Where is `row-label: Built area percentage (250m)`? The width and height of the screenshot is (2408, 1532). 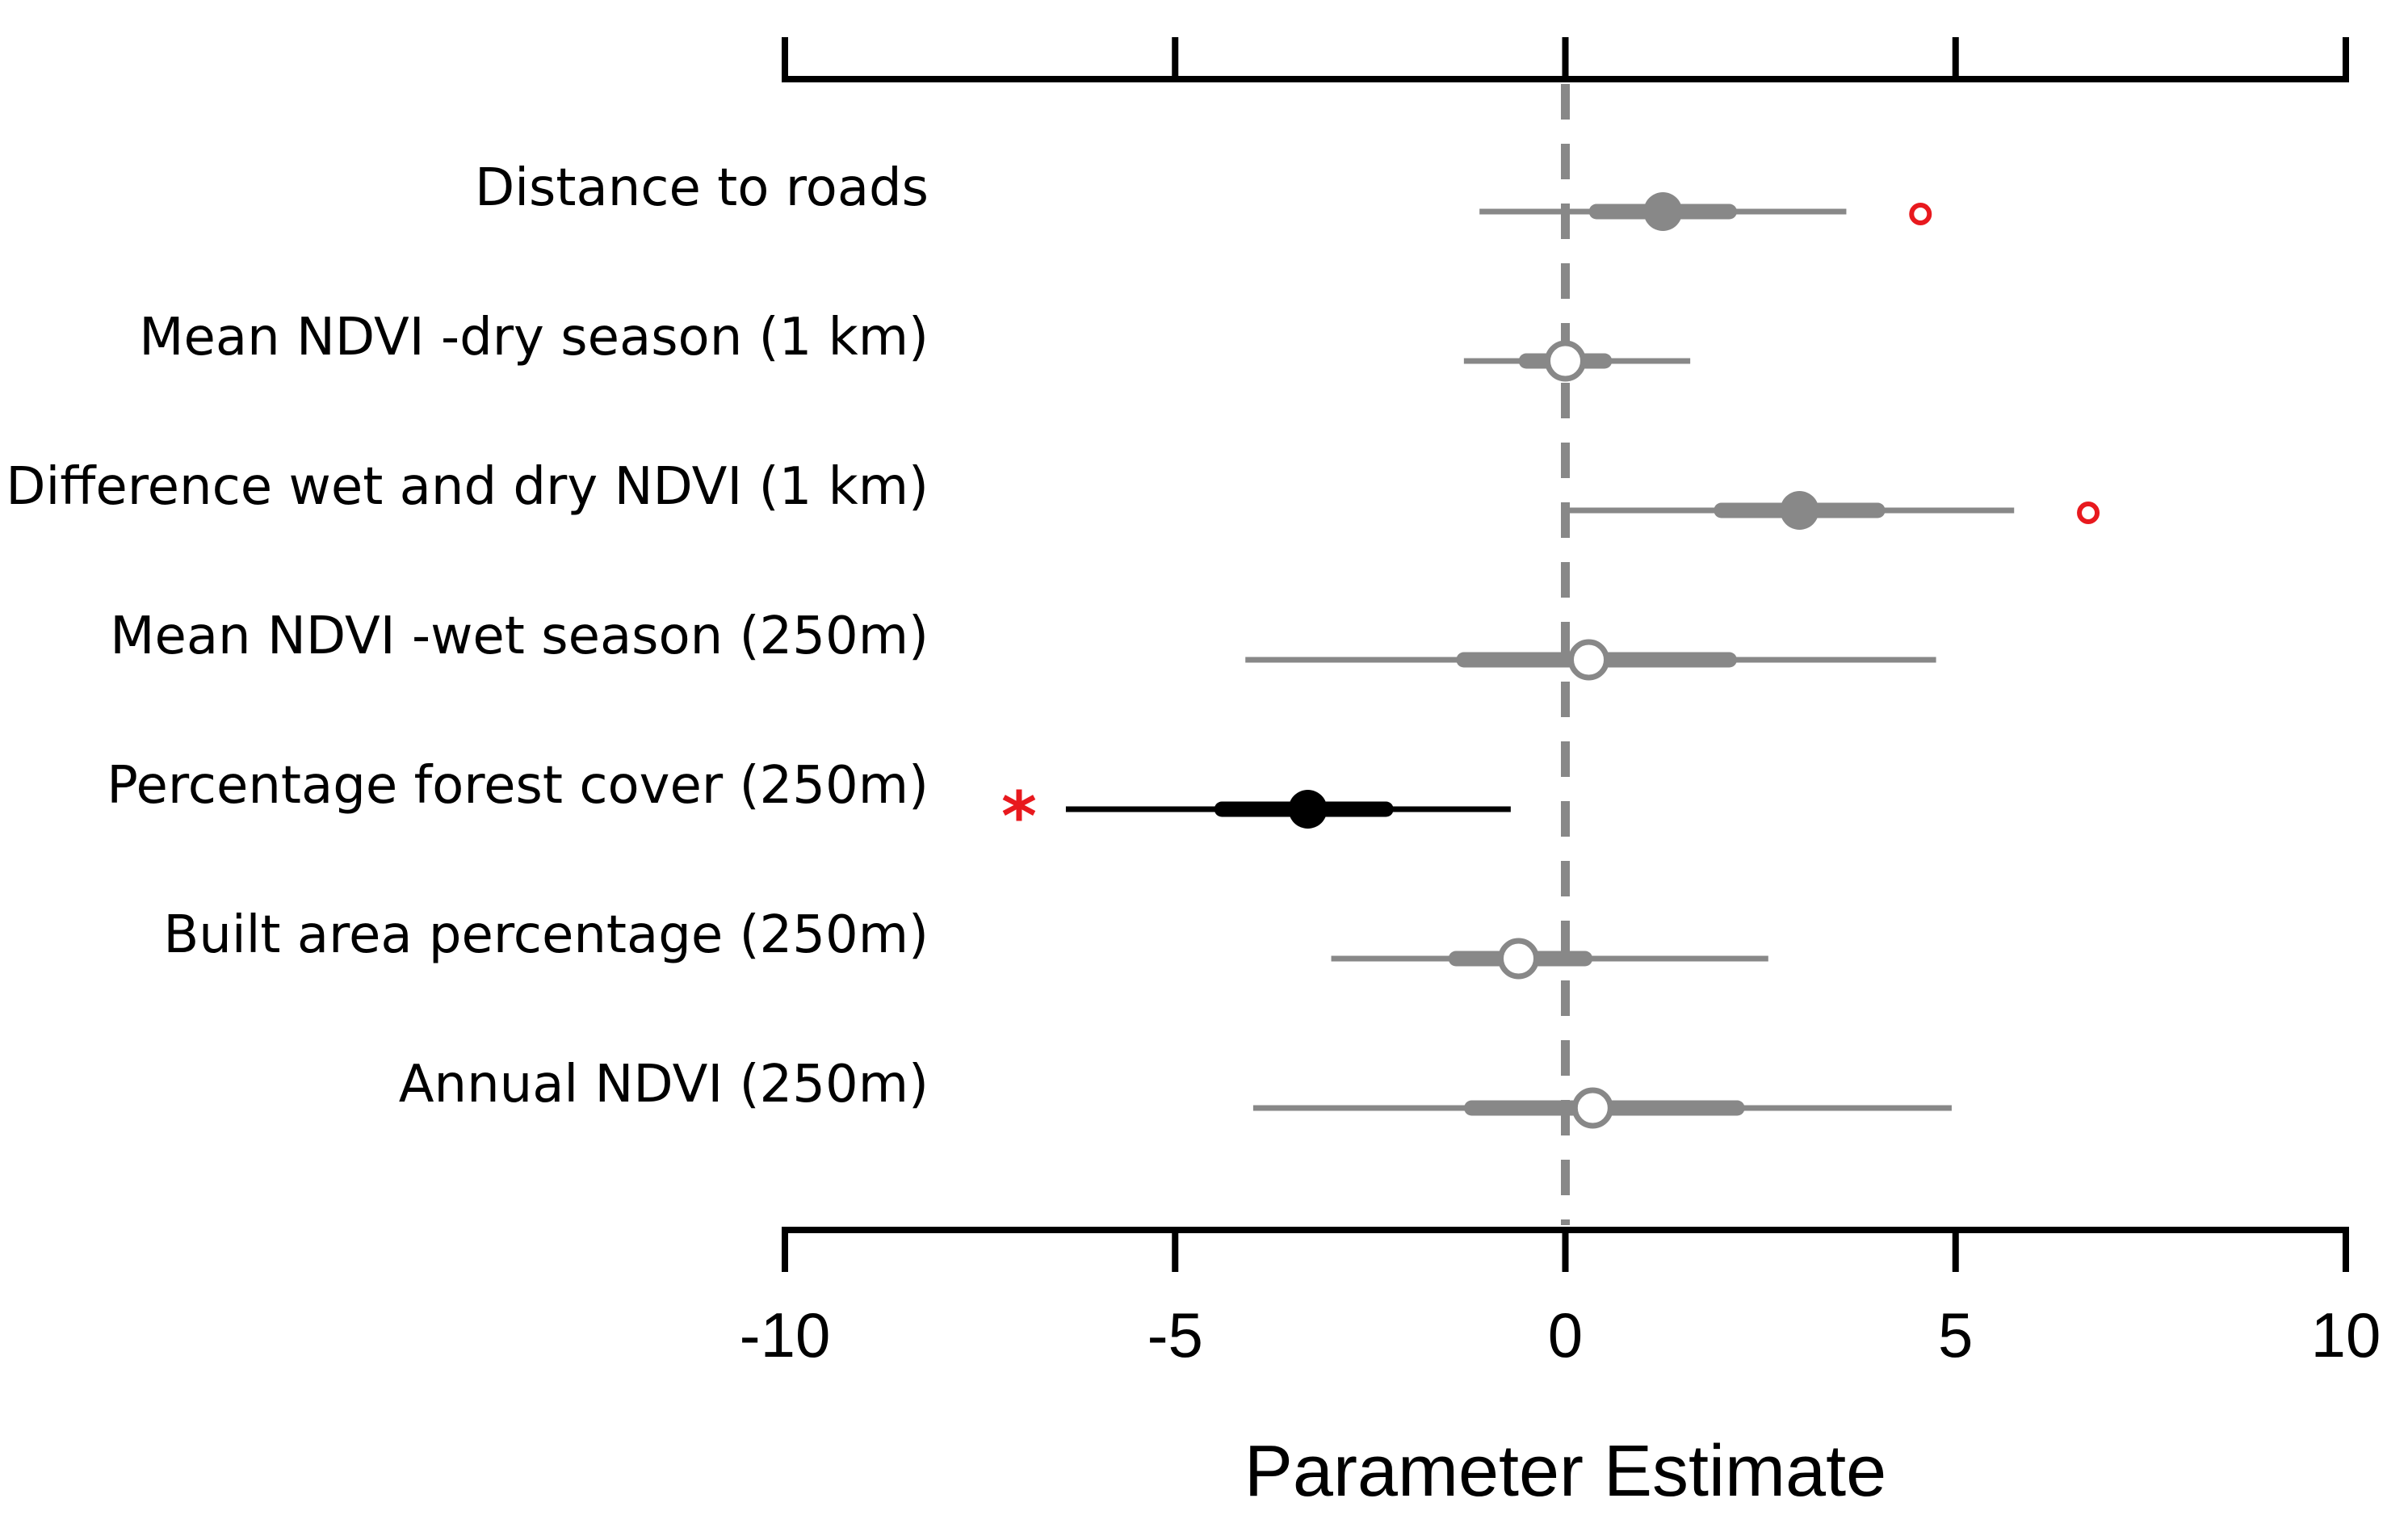 row-label: Built area percentage (250m) is located at coordinates (546, 935).